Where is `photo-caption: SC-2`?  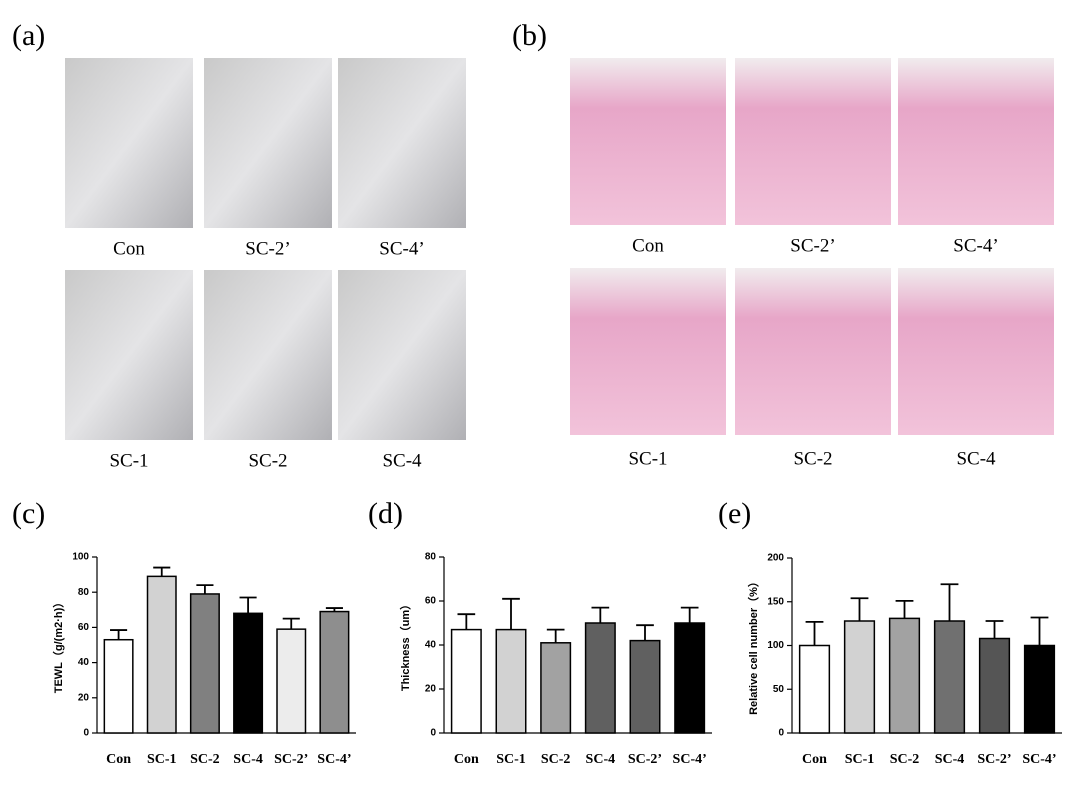 photo-caption: SC-2 is located at coordinates (812, 458).